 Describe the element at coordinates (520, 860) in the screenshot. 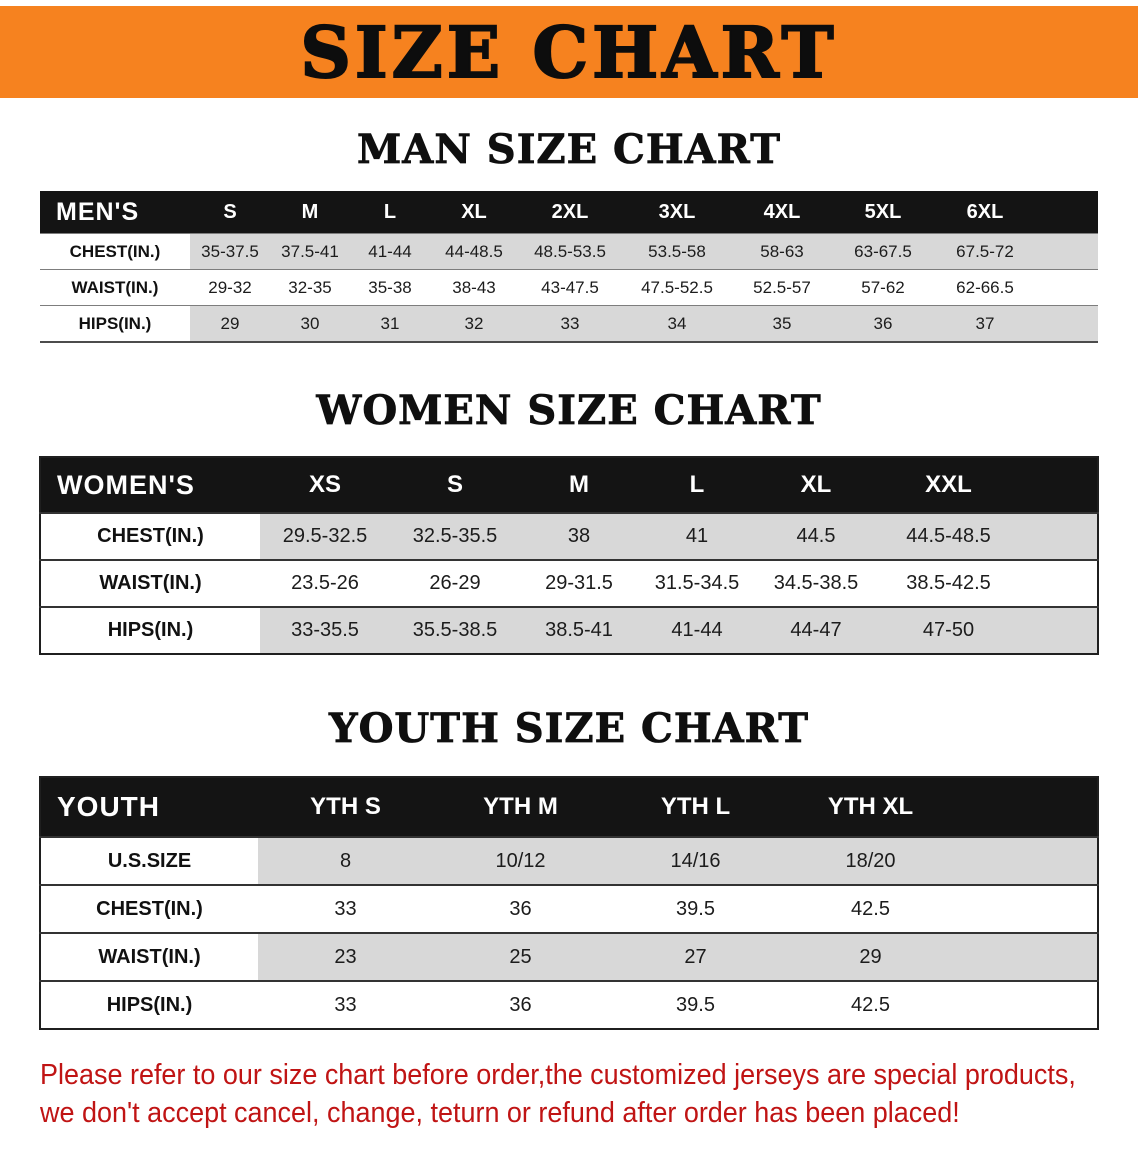

I see `size-value: 10/12` at that location.